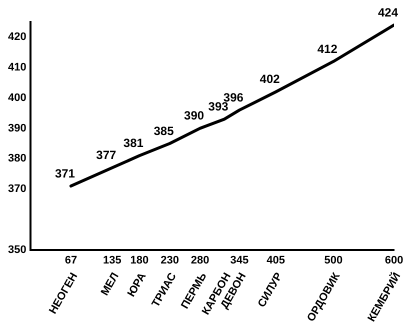 The height and width of the screenshot is (329, 408). What do you see at coordinates (327, 49) in the screenshot?
I see `data-label: 412` at bounding box center [327, 49].